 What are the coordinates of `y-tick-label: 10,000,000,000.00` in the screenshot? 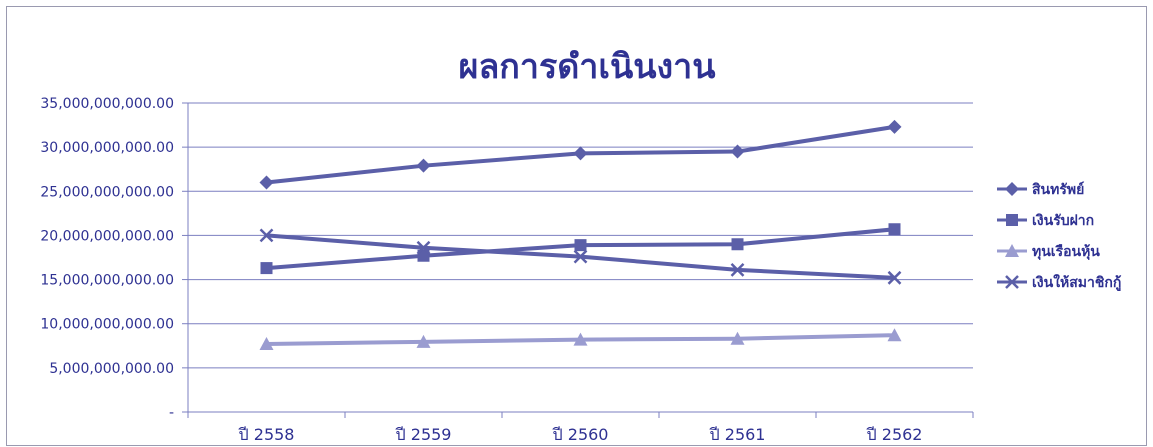 It's located at (107, 325).